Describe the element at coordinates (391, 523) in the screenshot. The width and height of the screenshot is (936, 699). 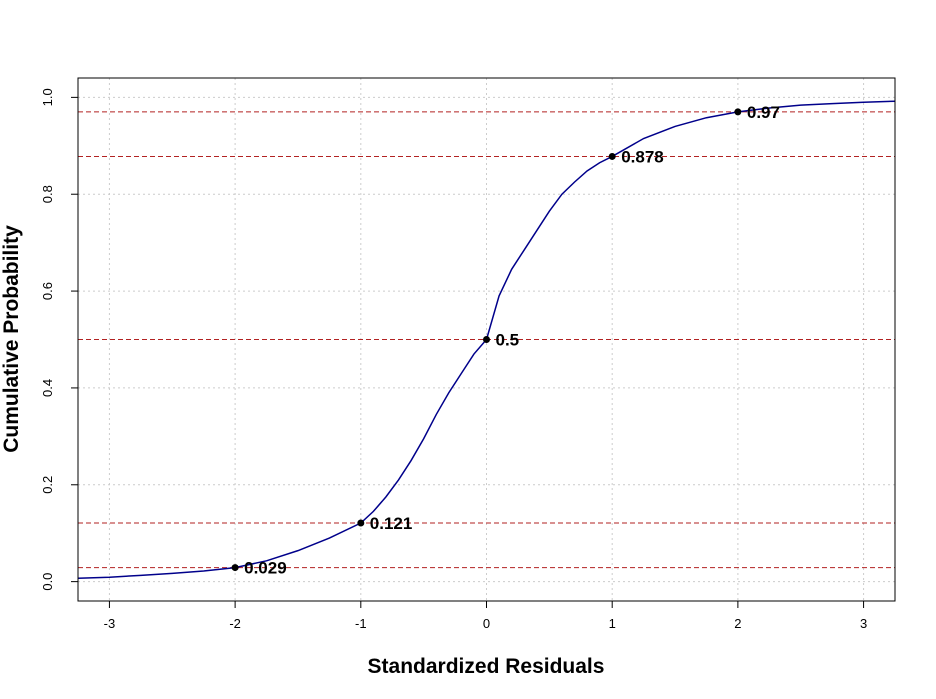
I see `point-label-1: 0.121` at that location.